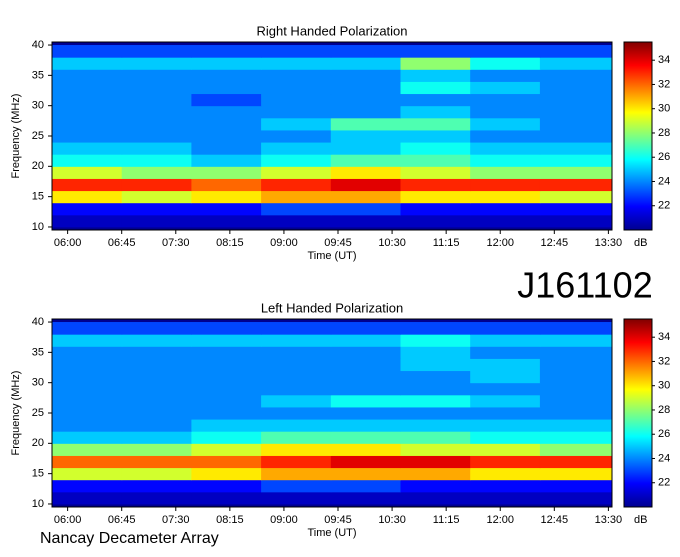  I want to click on colorbar-tick-label: 30, so click(664, 109).